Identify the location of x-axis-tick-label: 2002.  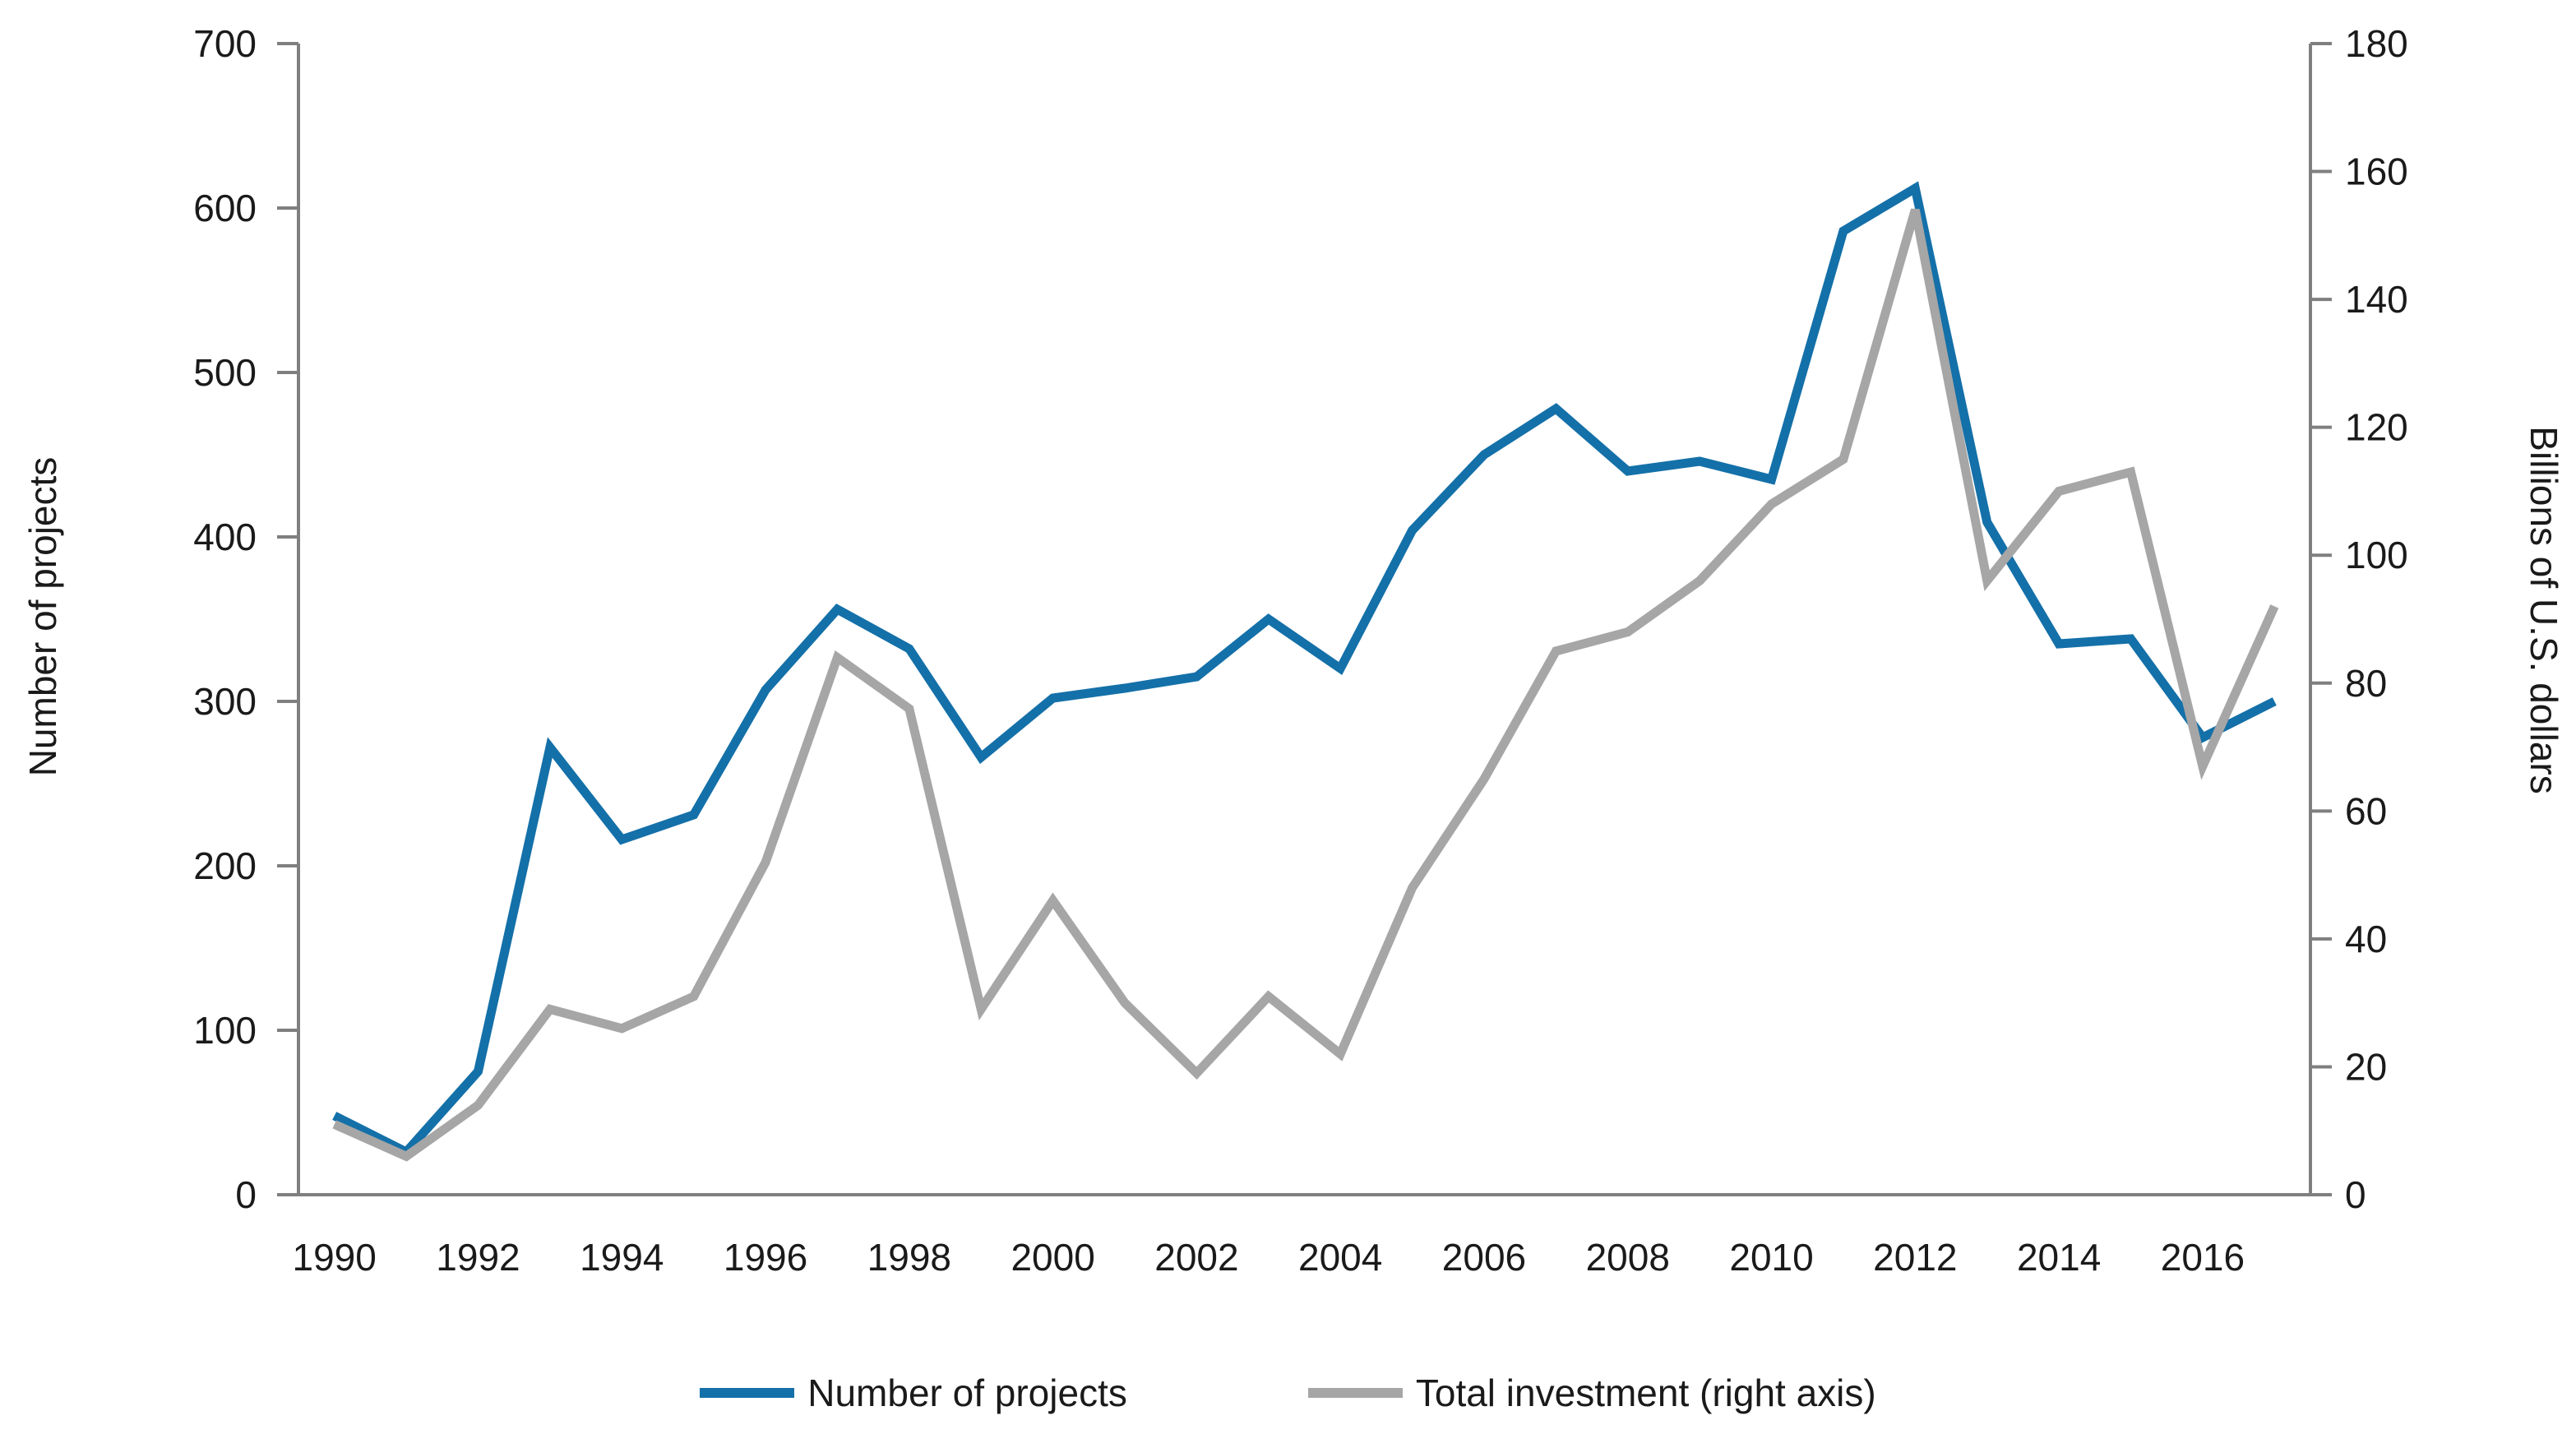
(1196, 1257).